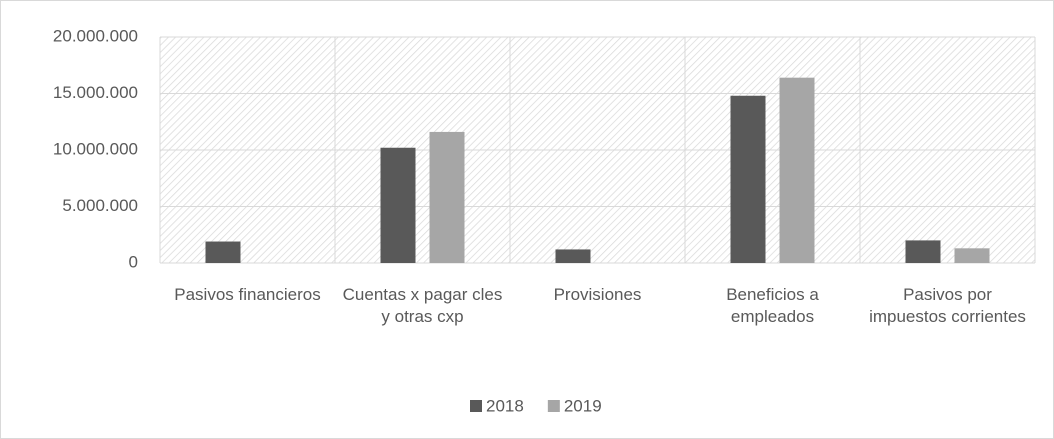 The image size is (1054, 439). What do you see at coordinates (100, 205) in the screenshot?
I see `y-tick-label: 5.000.000` at bounding box center [100, 205].